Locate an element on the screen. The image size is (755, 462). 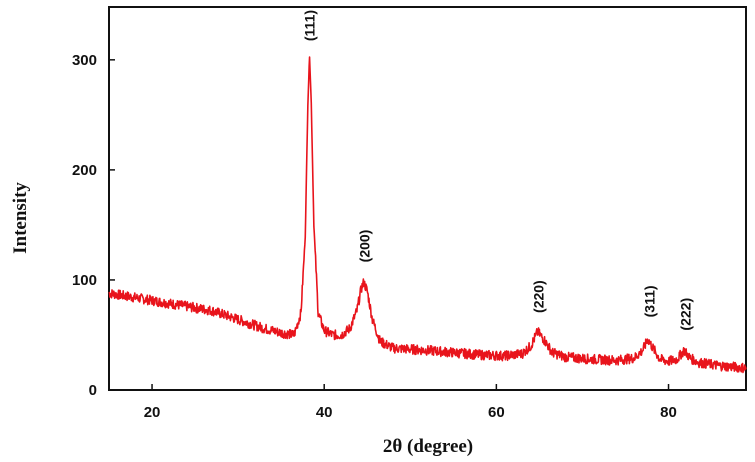
peak-label-3: (220) is located at coordinates (539, 296).